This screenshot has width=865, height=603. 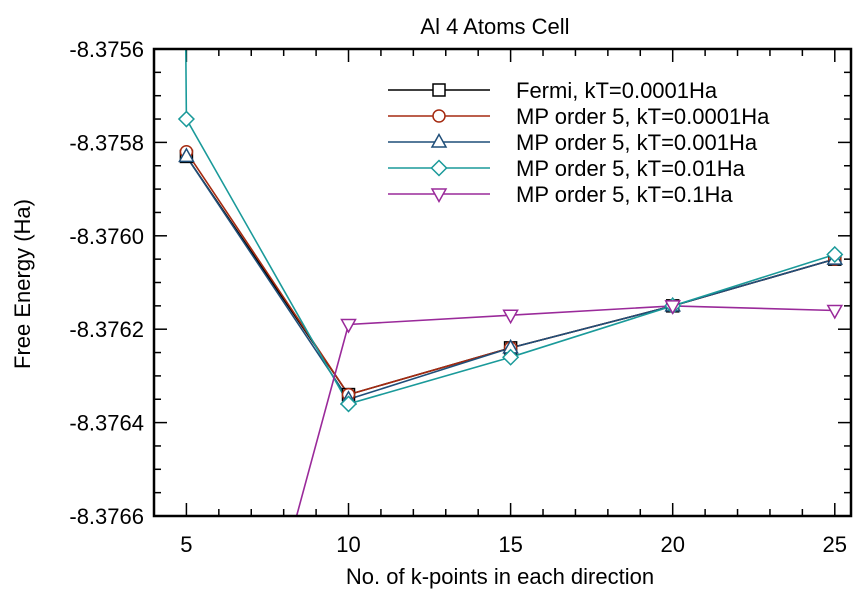 What do you see at coordinates (631, 168) in the screenshot?
I see `legend-label: MP order 5, kT=0.01Ha` at bounding box center [631, 168].